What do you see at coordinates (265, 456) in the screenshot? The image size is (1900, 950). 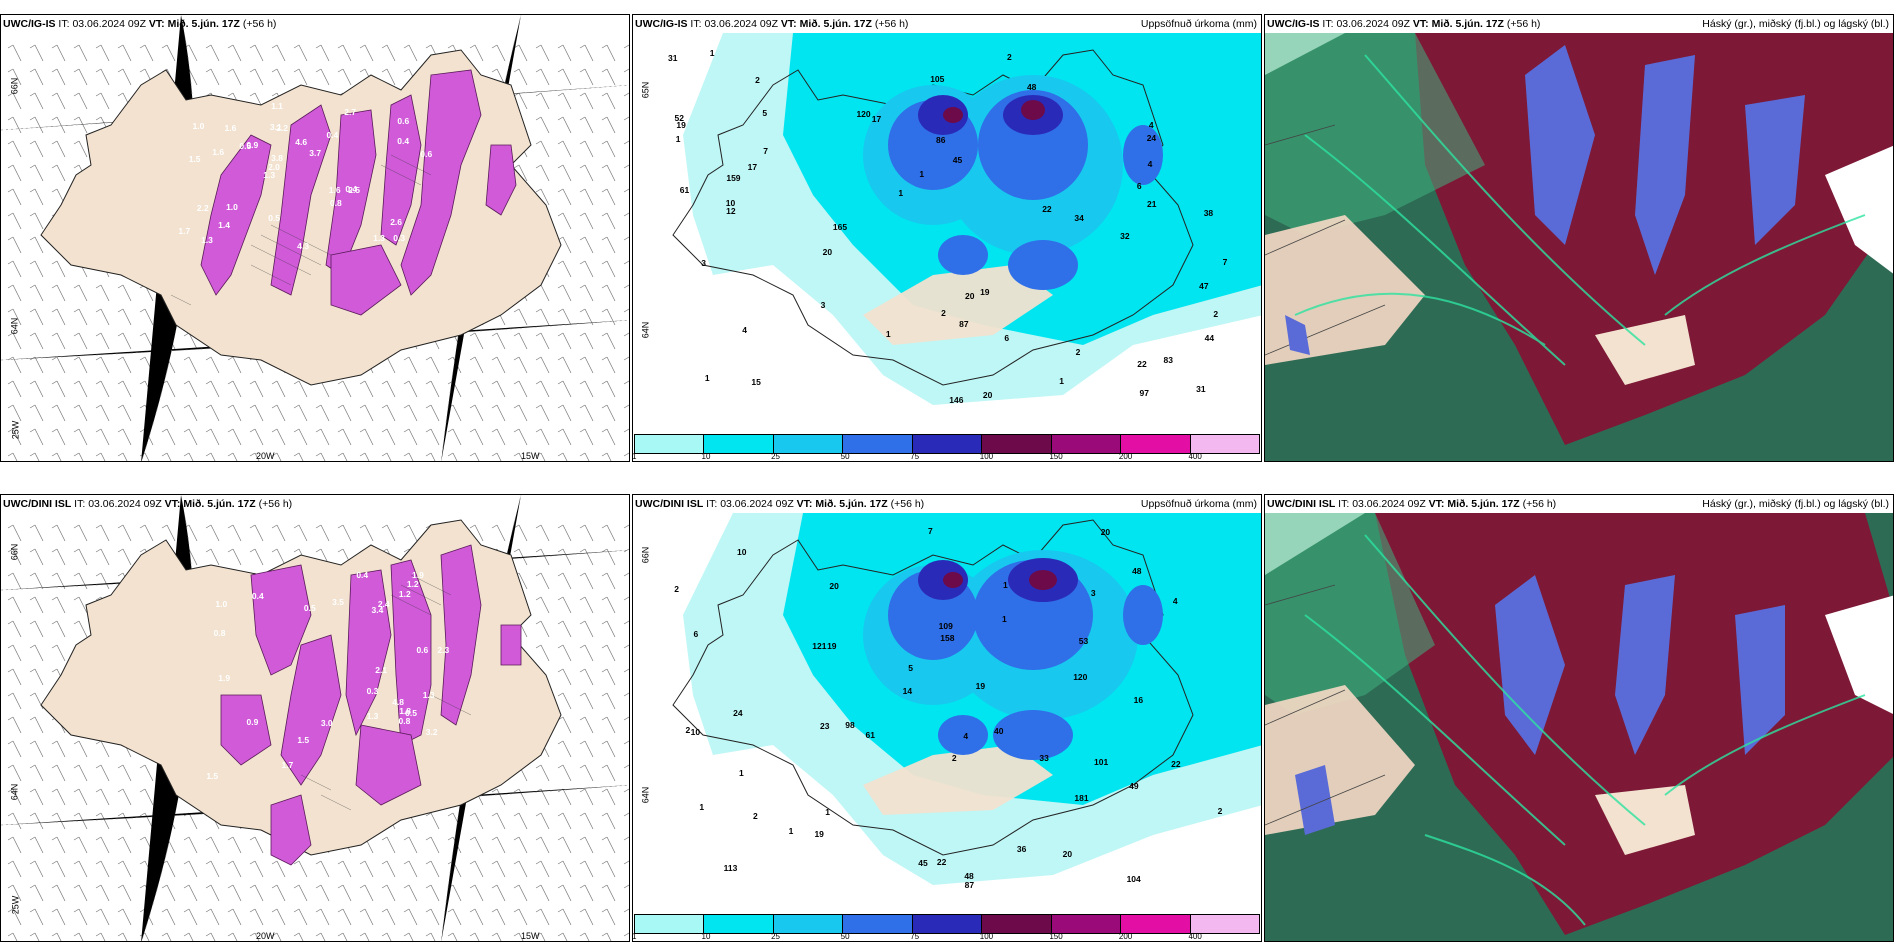 I see `lon-label: 20W` at bounding box center [265, 456].